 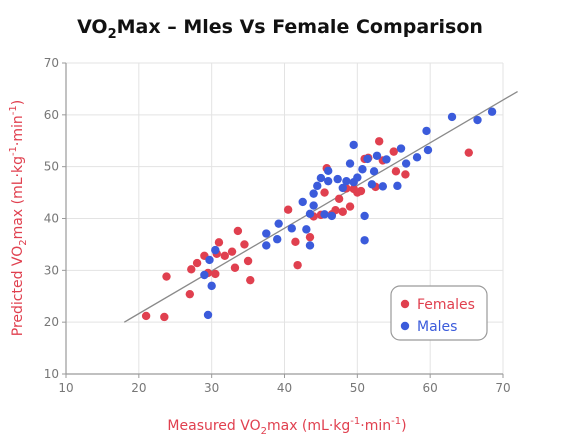 What do you see at coordinates (51, 270) in the screenshot?
I see `y-tick-label: 30` at bounding box center [51, 270].